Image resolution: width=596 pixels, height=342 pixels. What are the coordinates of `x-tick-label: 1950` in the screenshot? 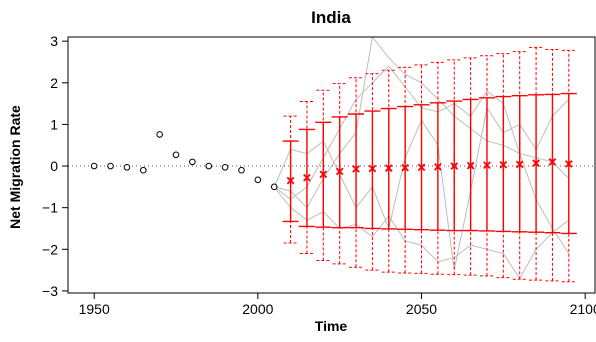 It's located at (94, 309).